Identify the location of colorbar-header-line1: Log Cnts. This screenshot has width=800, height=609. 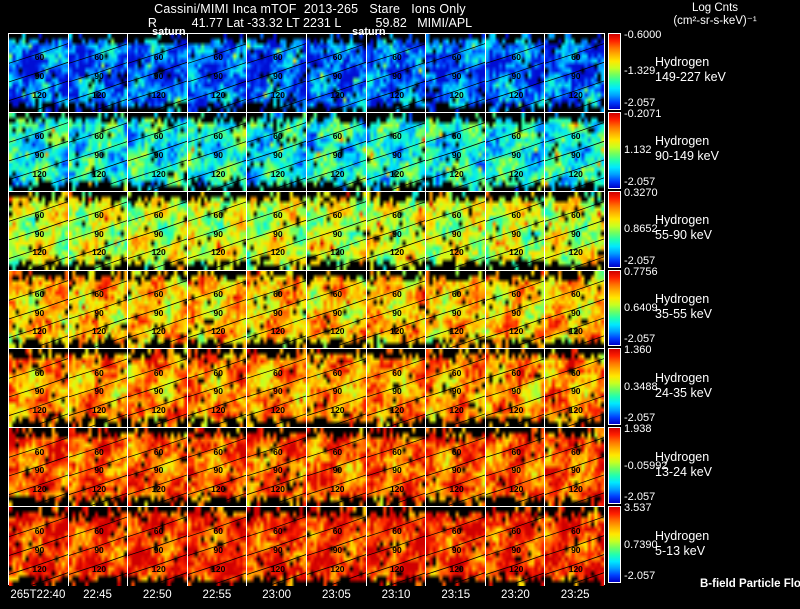
(715, 8).